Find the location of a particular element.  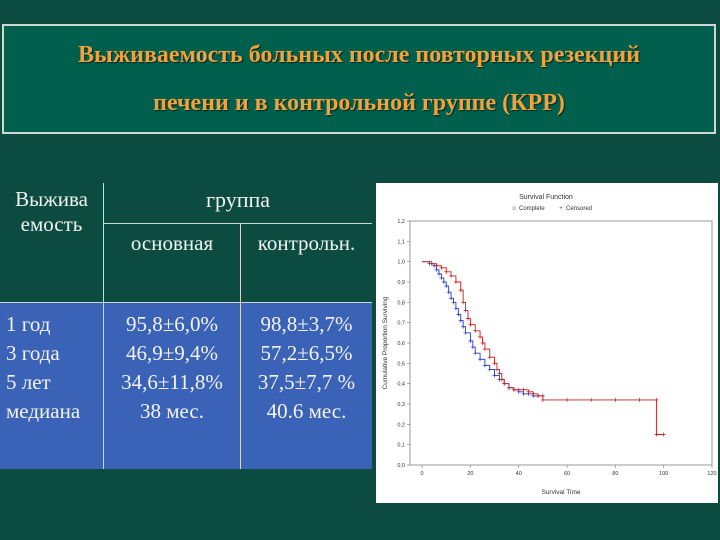

chart-title: Survival Function is located at coordinates (546, 197).